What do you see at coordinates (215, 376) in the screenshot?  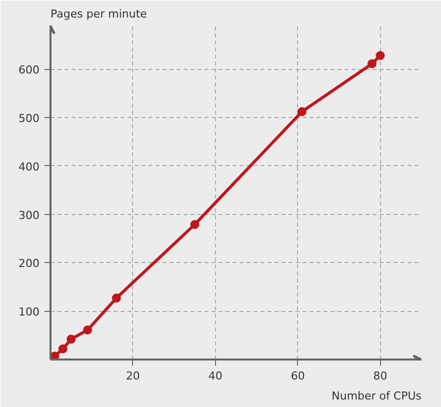 I see `x-tick-label: 40` at bounding box center [215, 376].